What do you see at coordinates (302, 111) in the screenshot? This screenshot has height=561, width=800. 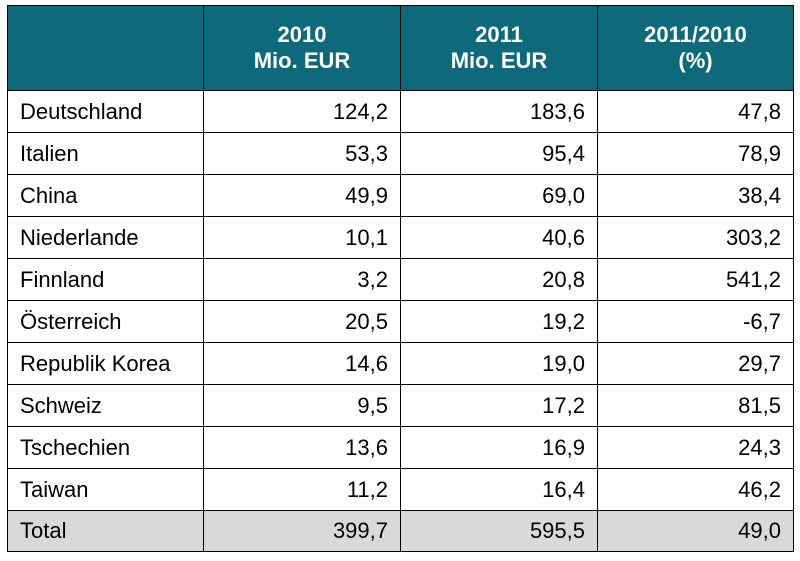 I see `value-2010-cell: 124,2` at bounding box center [302, 111].